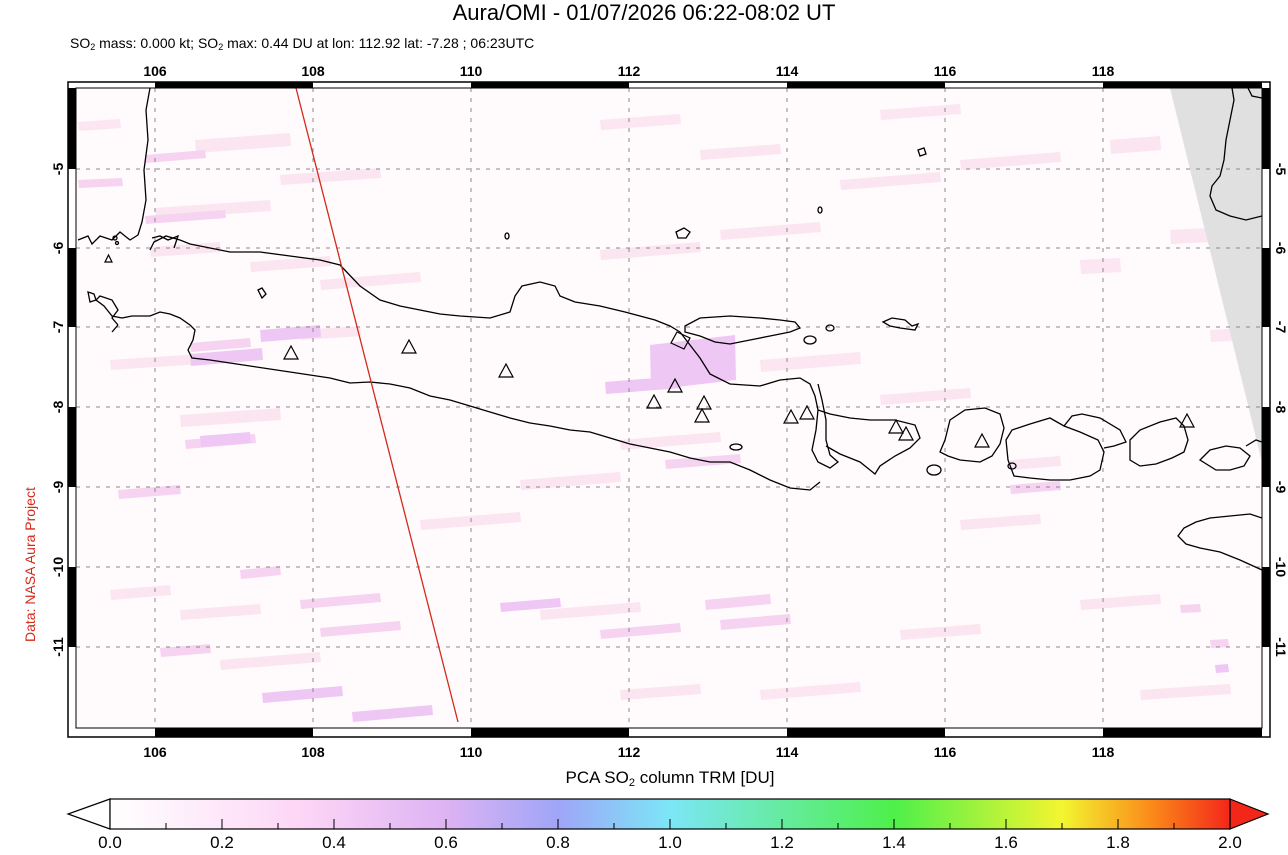 This screenshot has height=855, width=1288. Describe the element at coordinates (782, 842) in the screenshot. I see `colorbar-tick-label: 1.2` at that location.